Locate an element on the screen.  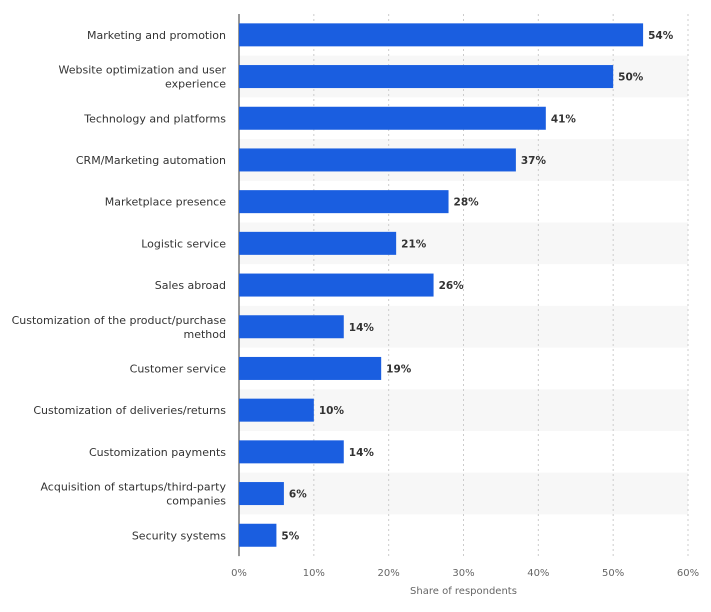
x-tick-label: 30% is located at coordinates (463, 573).